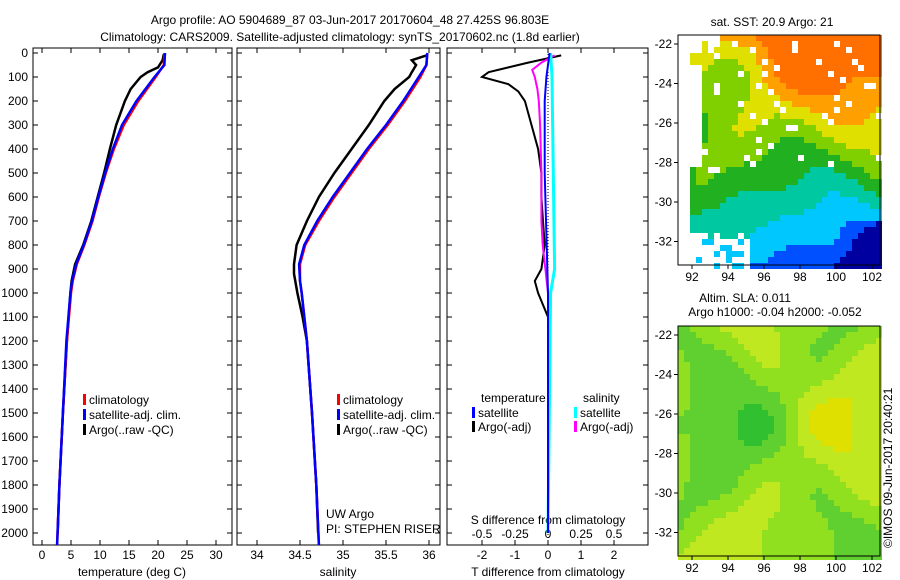  I want to click on sst-map-xtick-label: 92, so click(692, 277).